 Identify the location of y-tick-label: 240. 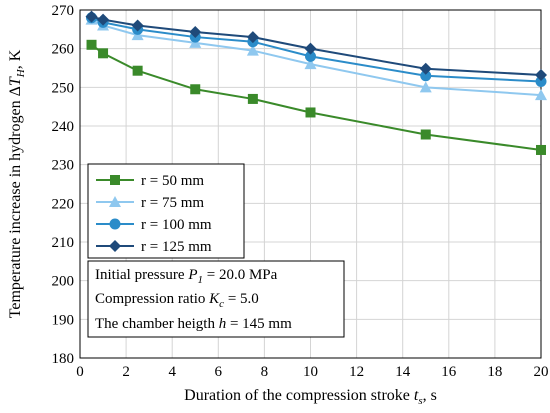
(63, 127).